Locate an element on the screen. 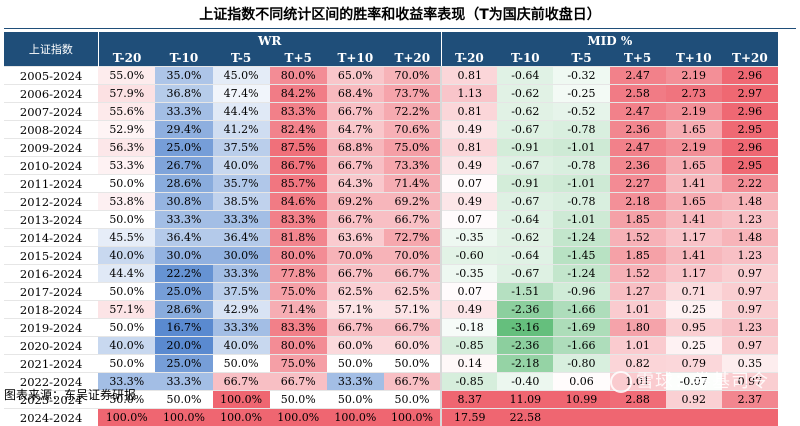 Image resolution: width=800 pixels, height=426 pixels. group-header-mid: MID % is located at coordinates (609, 41).